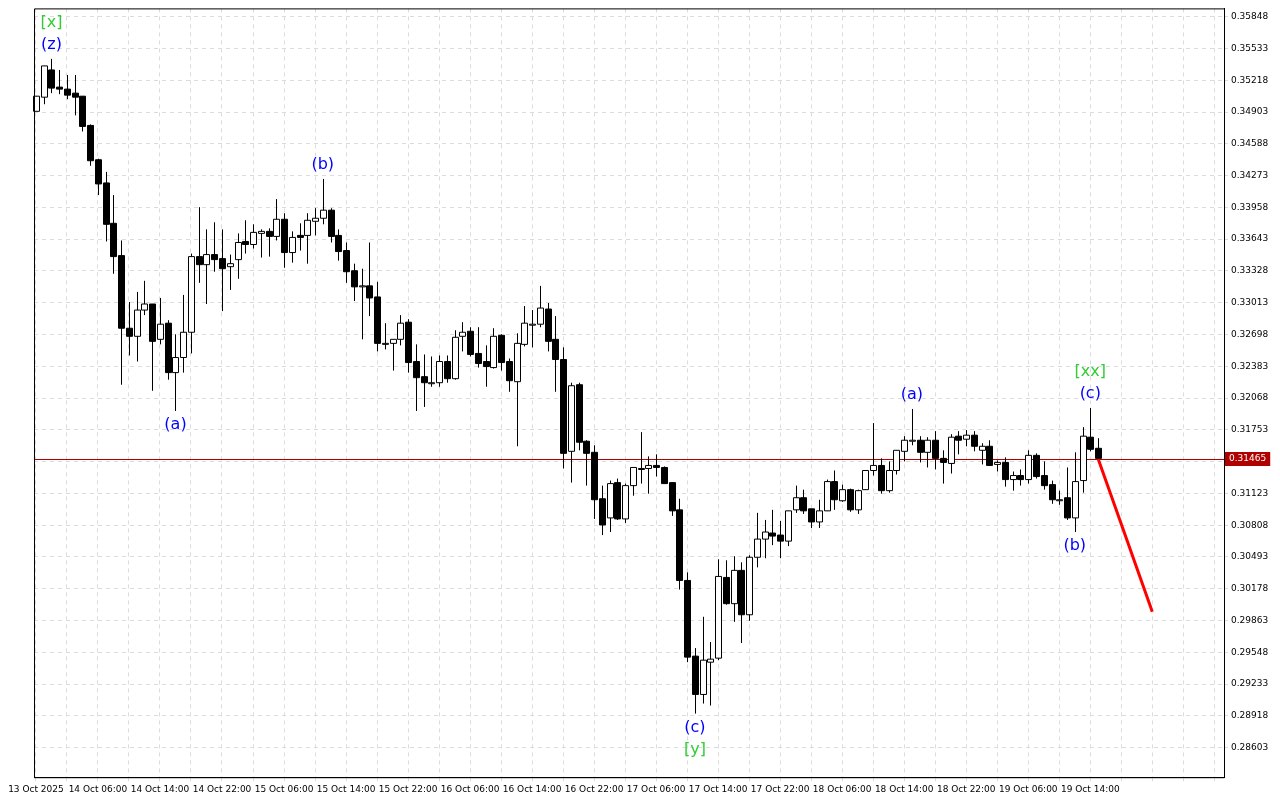  What do you see at coordinates (51, 43) in the screenshot?
I see `annotation: (z)` at bounding box center [51, 43].